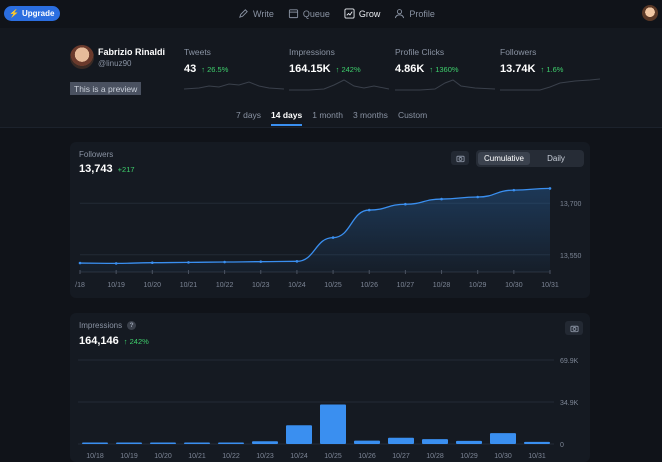 This screenshot has height=462, width=662. I want to click on stat-value: 13.74K, so click(518, 69).